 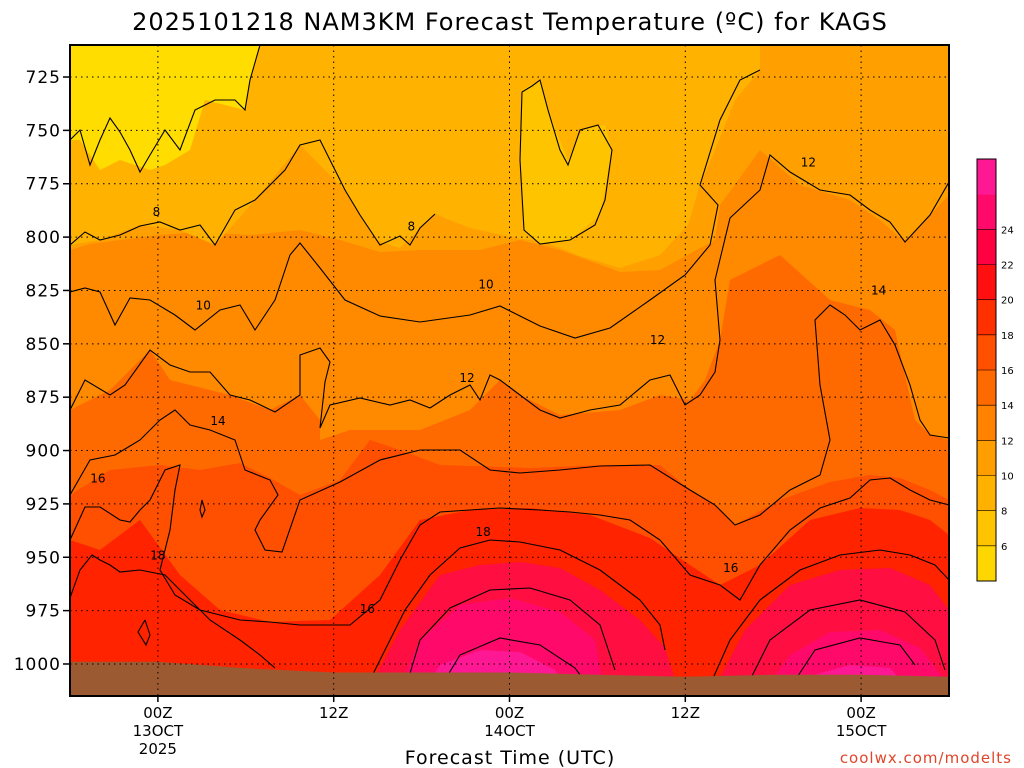 I want to click on contour-18c, so click(x=829, y=617).